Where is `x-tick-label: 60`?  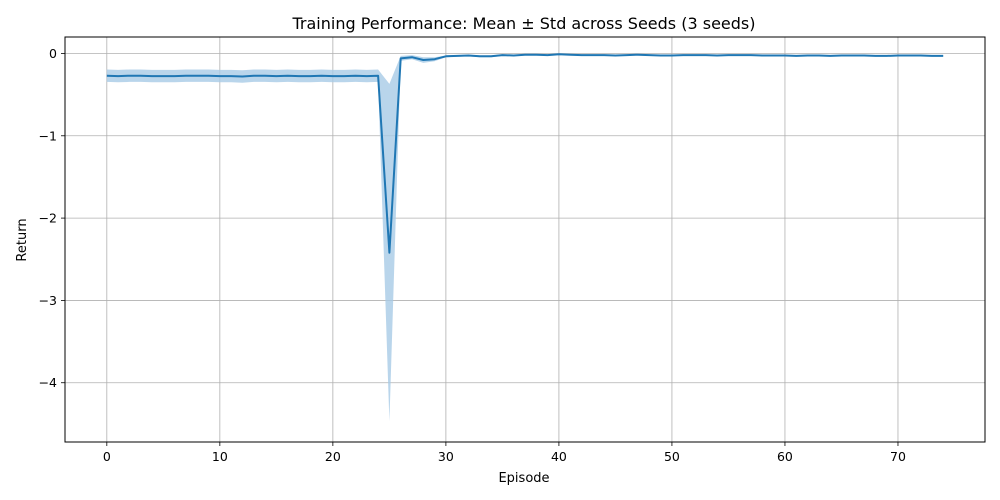
x-tick-label: 60 is located at coordinates (785, 456).